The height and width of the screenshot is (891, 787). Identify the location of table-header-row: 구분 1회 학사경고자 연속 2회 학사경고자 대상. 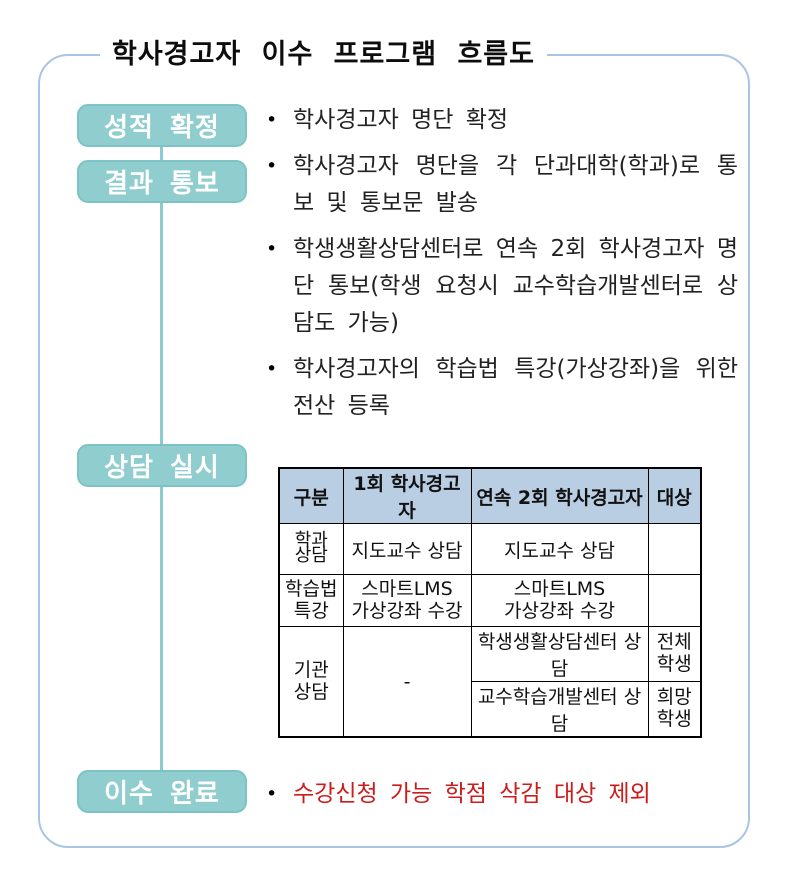
(490, 495).